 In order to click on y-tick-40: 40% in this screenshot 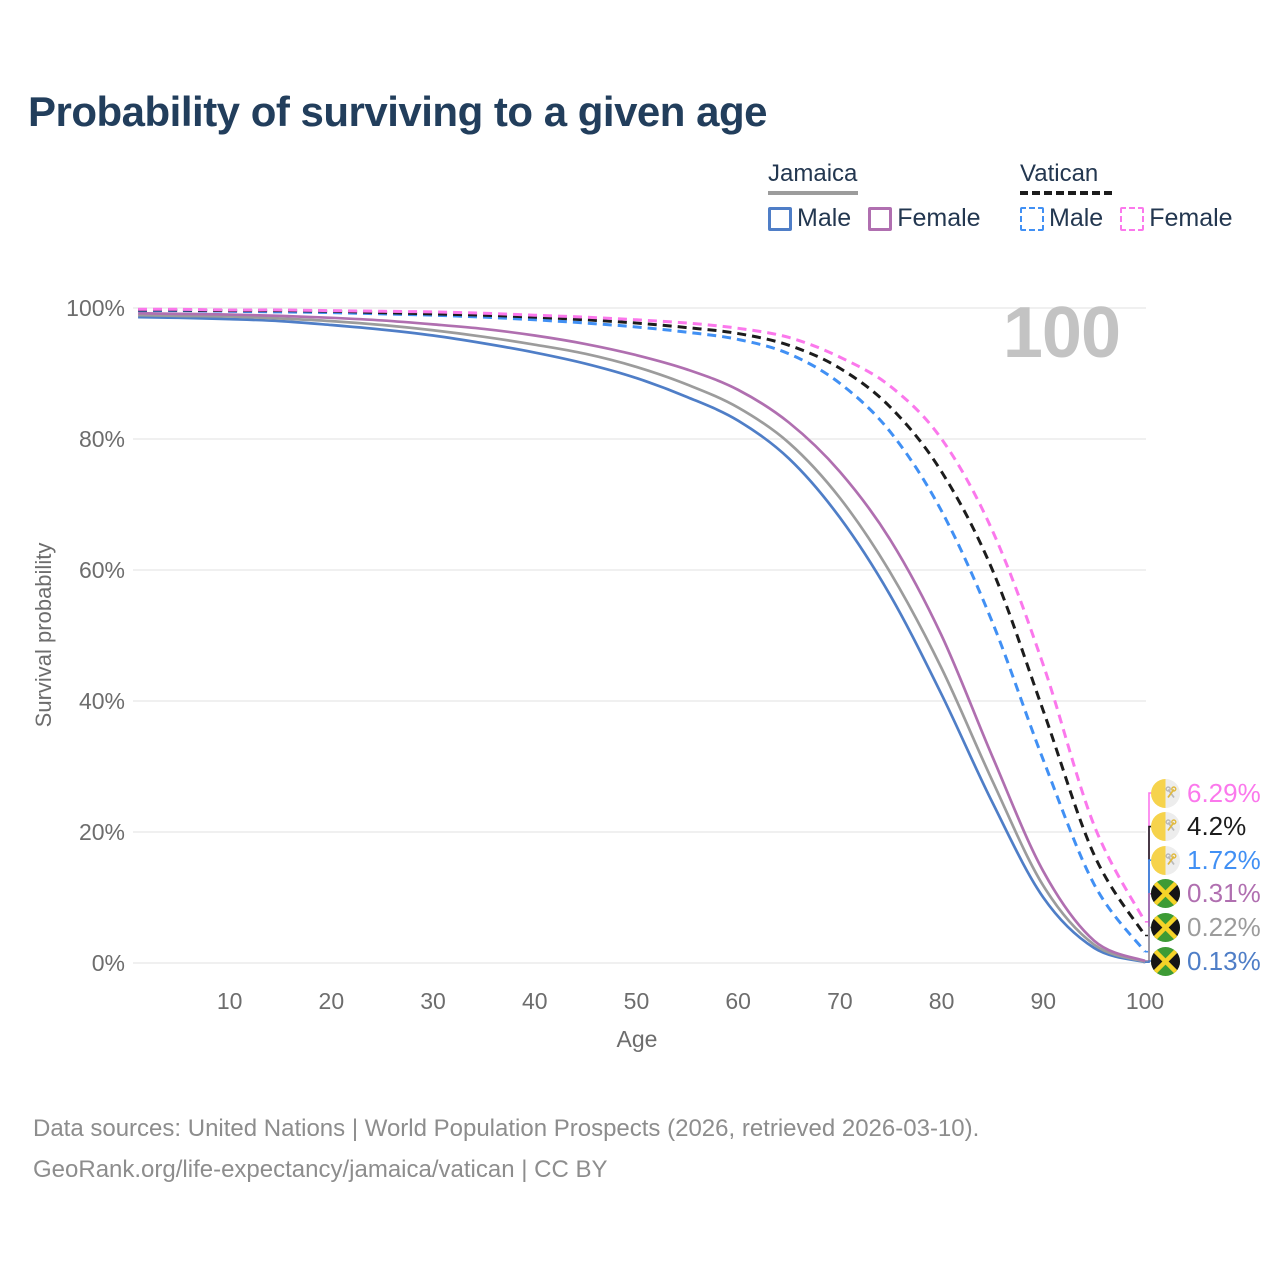, I will do `click(101, 701)`.